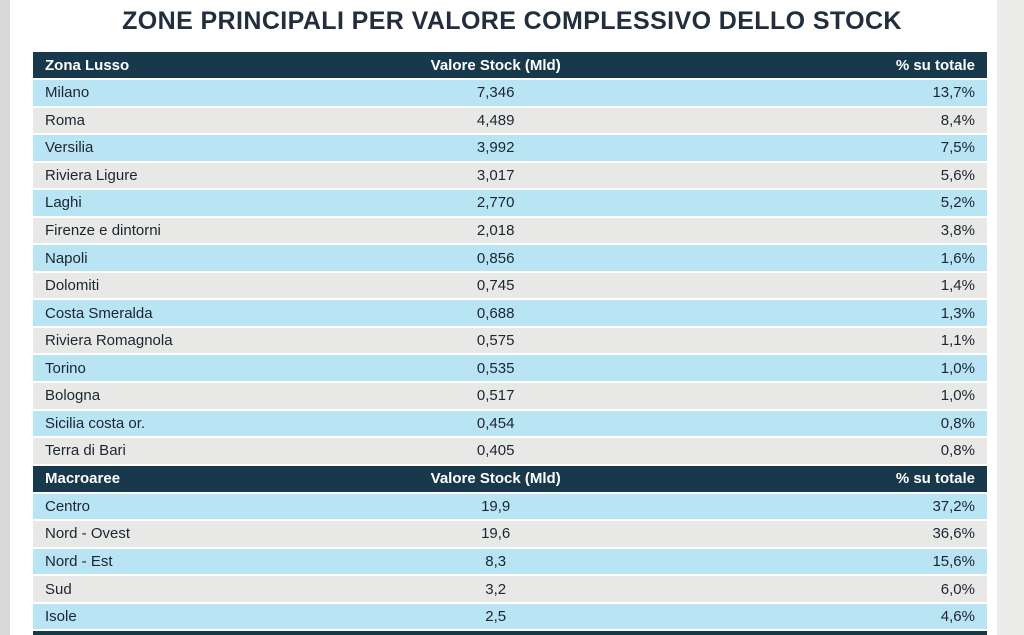  I want to click on table-section-header-row: Macroaree Valore Stock (Mld) % su totale, so click(510, 479).